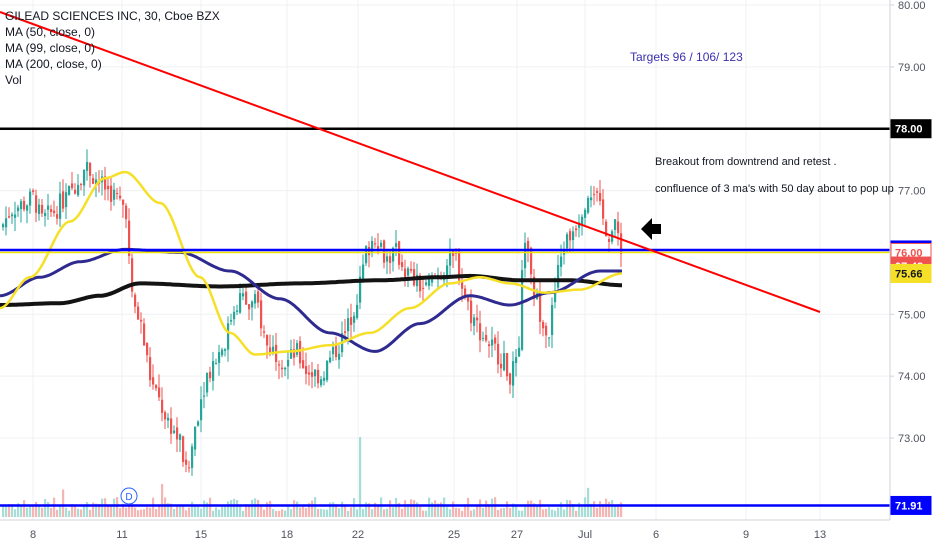 The height and width of the screenshot is (550, 932). What do you see at coordinates (50, 32) in the screenshot?
I see `legend-ma50: MA (50, close, 0)` at bounding box center [50, 32].